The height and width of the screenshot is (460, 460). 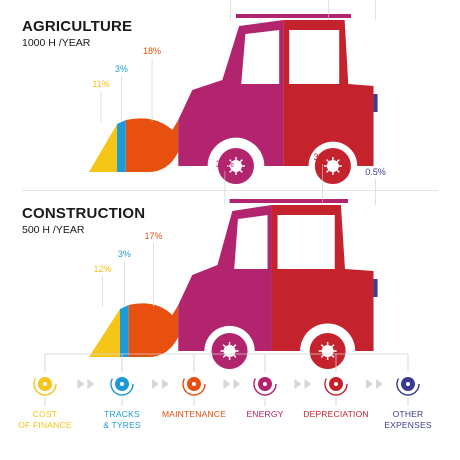 I want to click on legend-label-line1: OTHER, so click(x=408, y=414).